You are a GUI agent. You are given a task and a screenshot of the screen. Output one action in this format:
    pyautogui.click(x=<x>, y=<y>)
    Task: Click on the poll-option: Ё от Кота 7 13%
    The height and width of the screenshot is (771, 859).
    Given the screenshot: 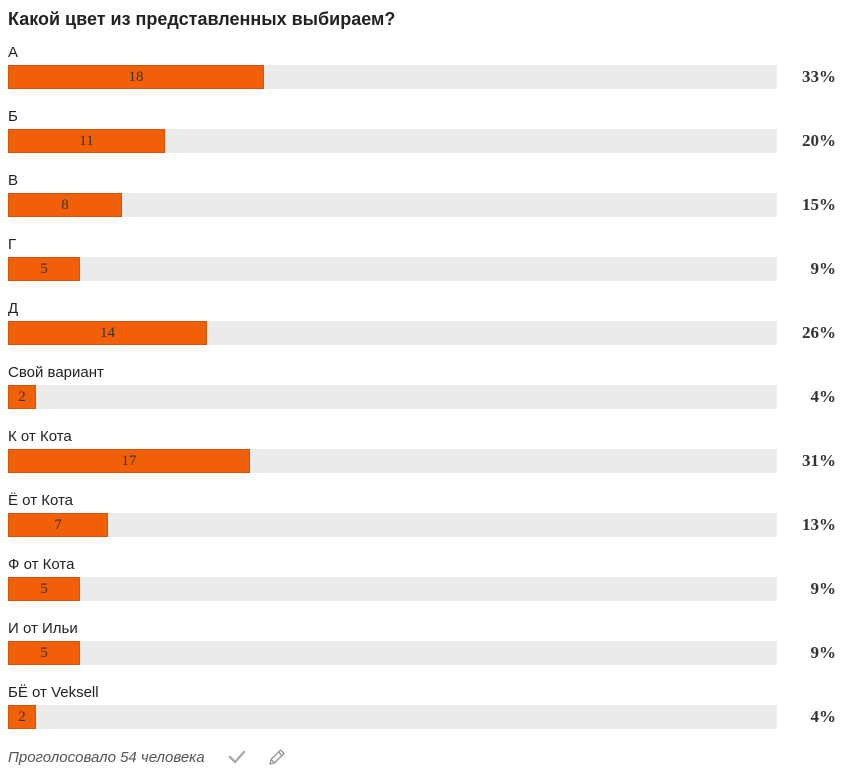 What is the action you would take?
    pyautogui.click(x=430, y=524)
    